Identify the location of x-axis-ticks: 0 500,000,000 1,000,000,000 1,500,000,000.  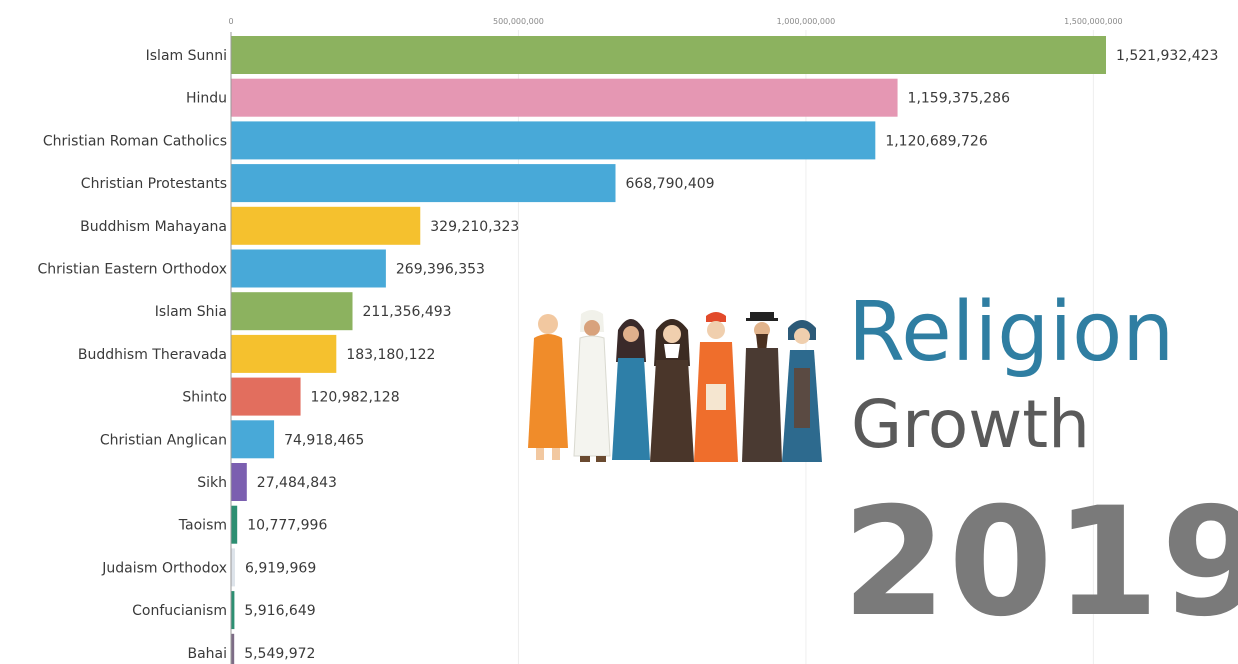
(675, 21).